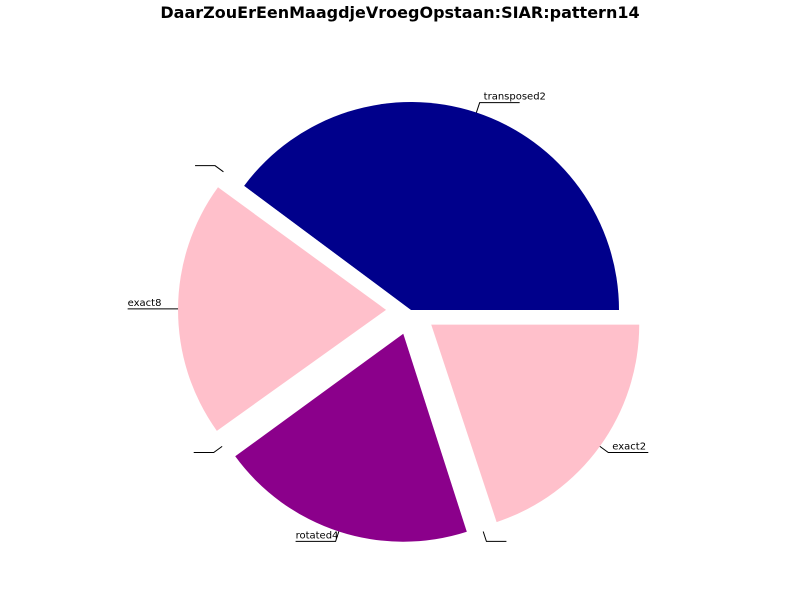  I want to click on slice-label-exact2: exact2, so click(629, 446).